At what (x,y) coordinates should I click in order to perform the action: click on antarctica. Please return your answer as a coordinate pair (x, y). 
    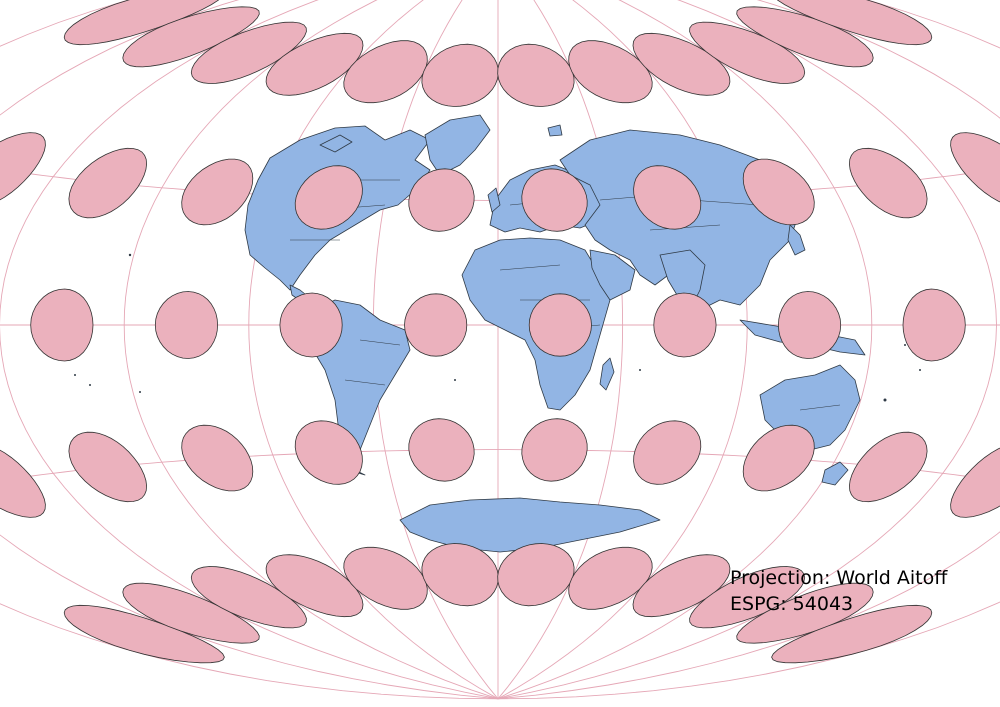
    Looking at the image, I should click on (530, 525).